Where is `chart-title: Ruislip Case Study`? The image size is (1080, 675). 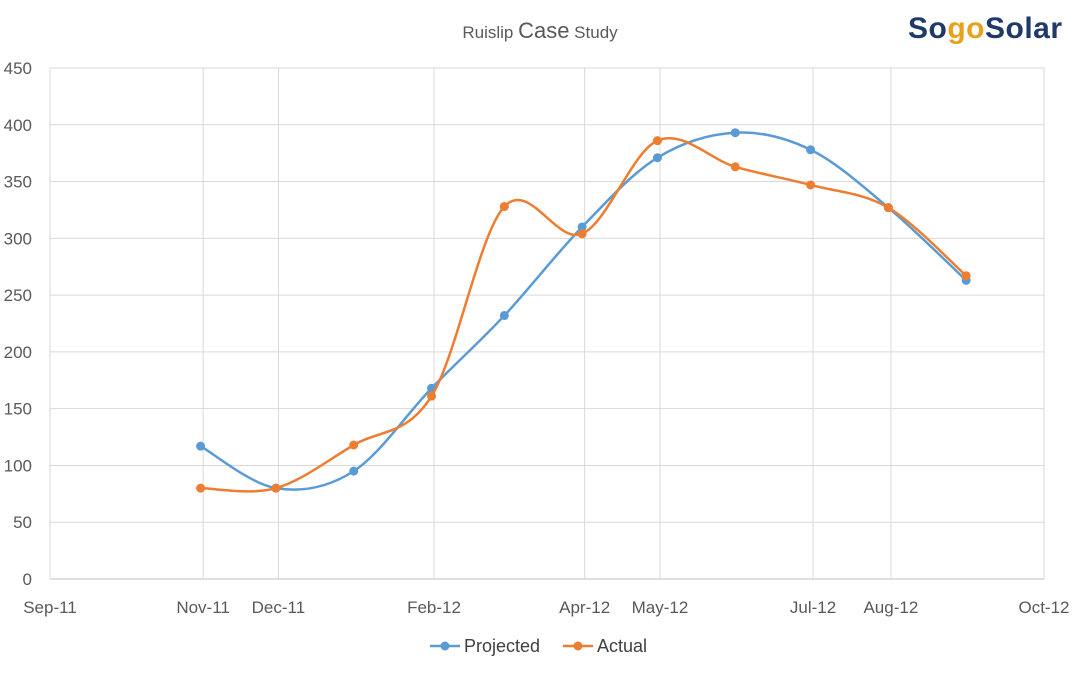
chart-title: Ruislip Case Study is located at coordinates (540, 31).